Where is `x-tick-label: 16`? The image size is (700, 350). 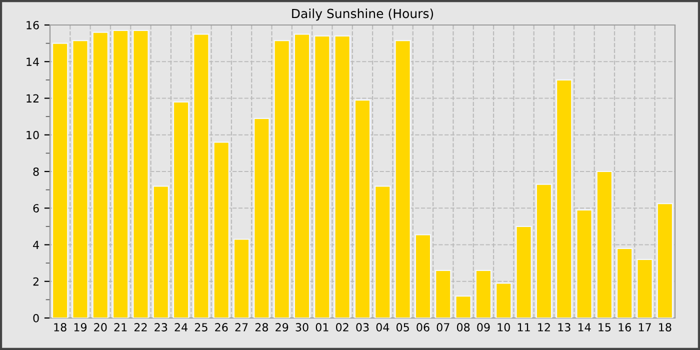 x-tick-label: 16 is located at coordinates (624, 327).